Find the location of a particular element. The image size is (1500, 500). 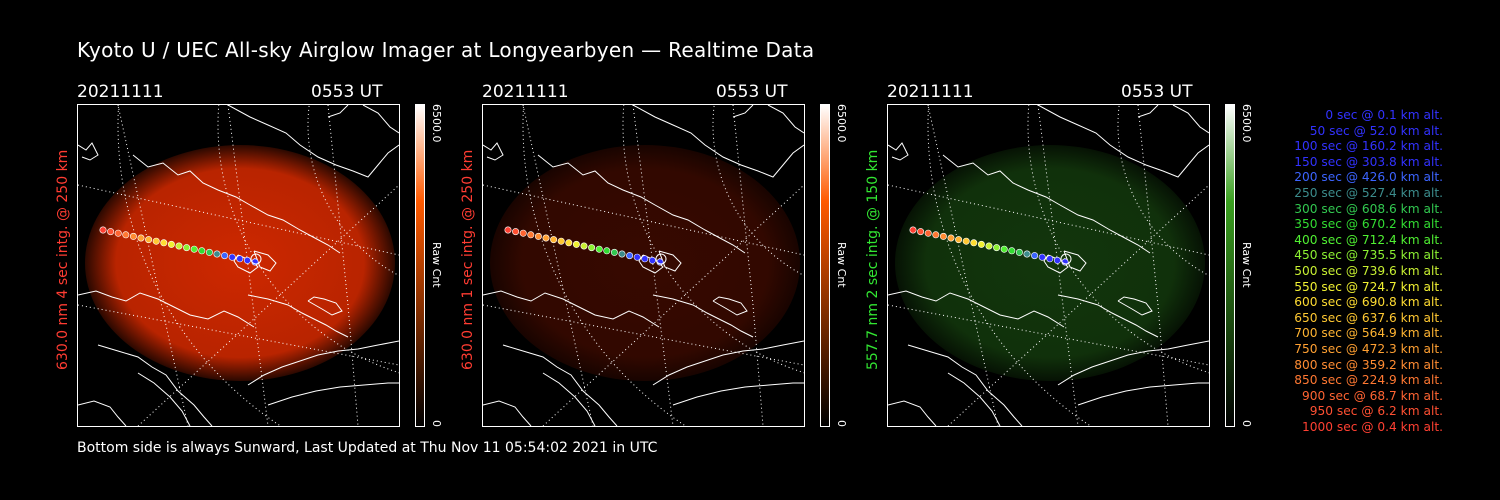

legend-row: 50 sec @ 52.0 km alt. is located at coordinates (1376, 130).